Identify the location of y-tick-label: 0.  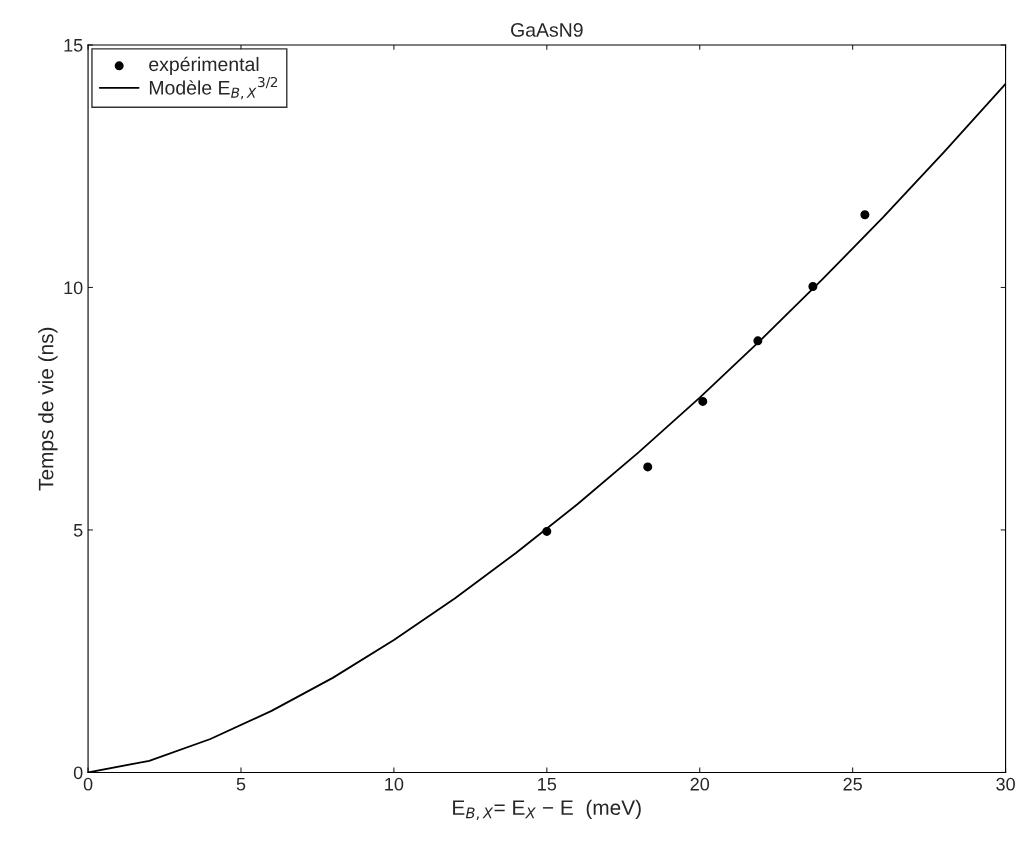
(78, 773).